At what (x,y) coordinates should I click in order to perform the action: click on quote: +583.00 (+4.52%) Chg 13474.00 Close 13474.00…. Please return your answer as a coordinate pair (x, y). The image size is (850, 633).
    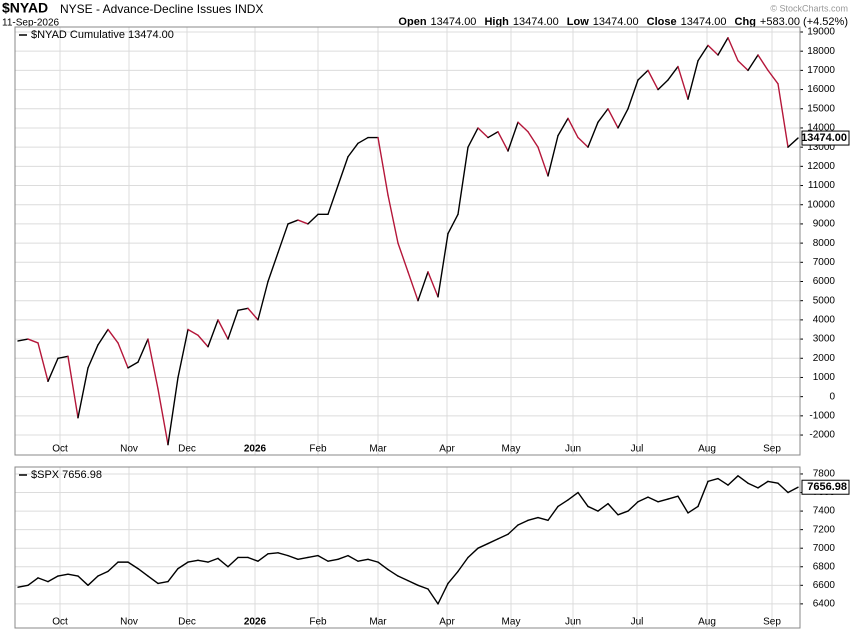
    Looking at the image, I should click on (623, 22).